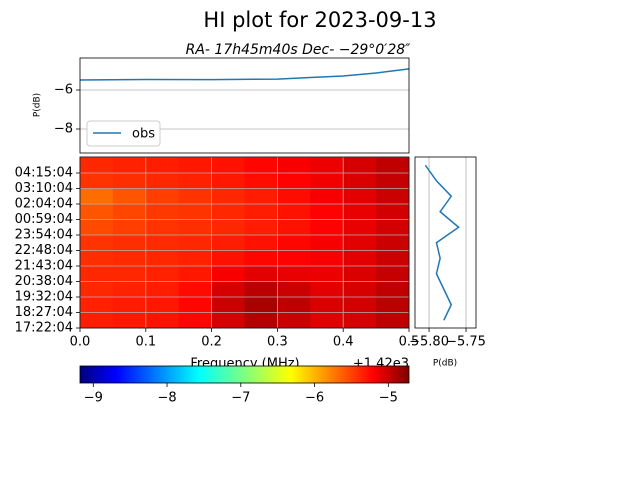 The image size is (640, 480). I want to click on x-tick-label: 0.4, so click(343, 342).